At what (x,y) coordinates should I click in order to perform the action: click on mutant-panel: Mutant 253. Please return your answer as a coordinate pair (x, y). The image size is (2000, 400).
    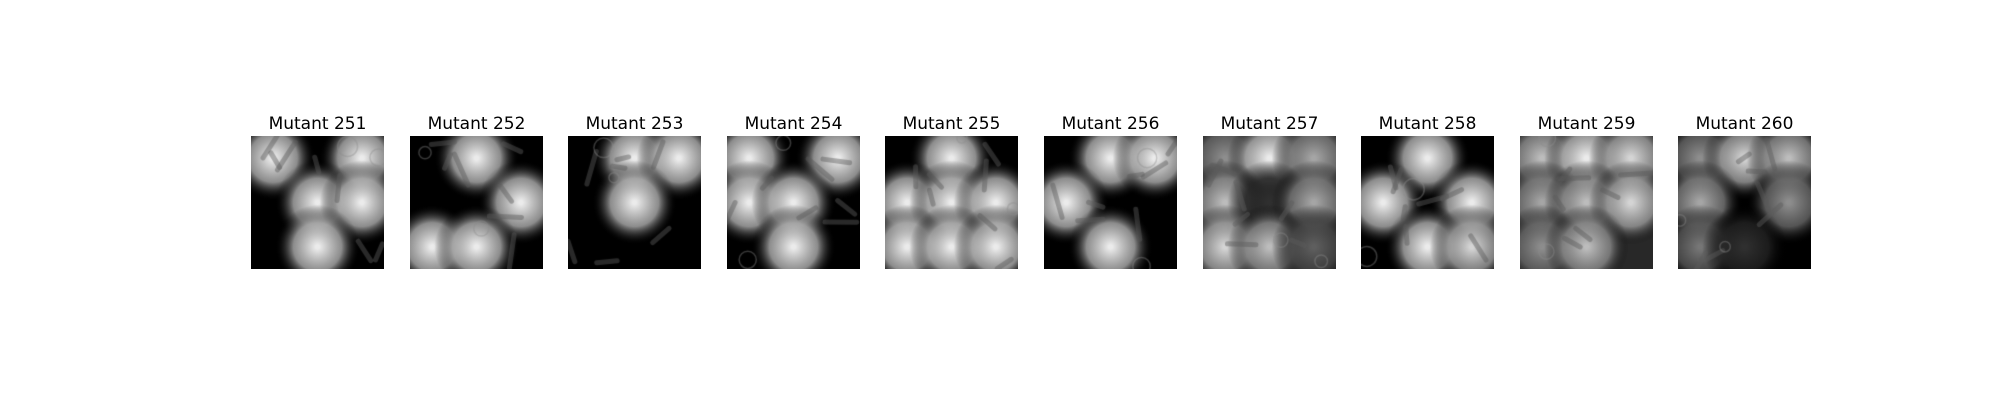
    Looking at the image, I should click on (634, 190).